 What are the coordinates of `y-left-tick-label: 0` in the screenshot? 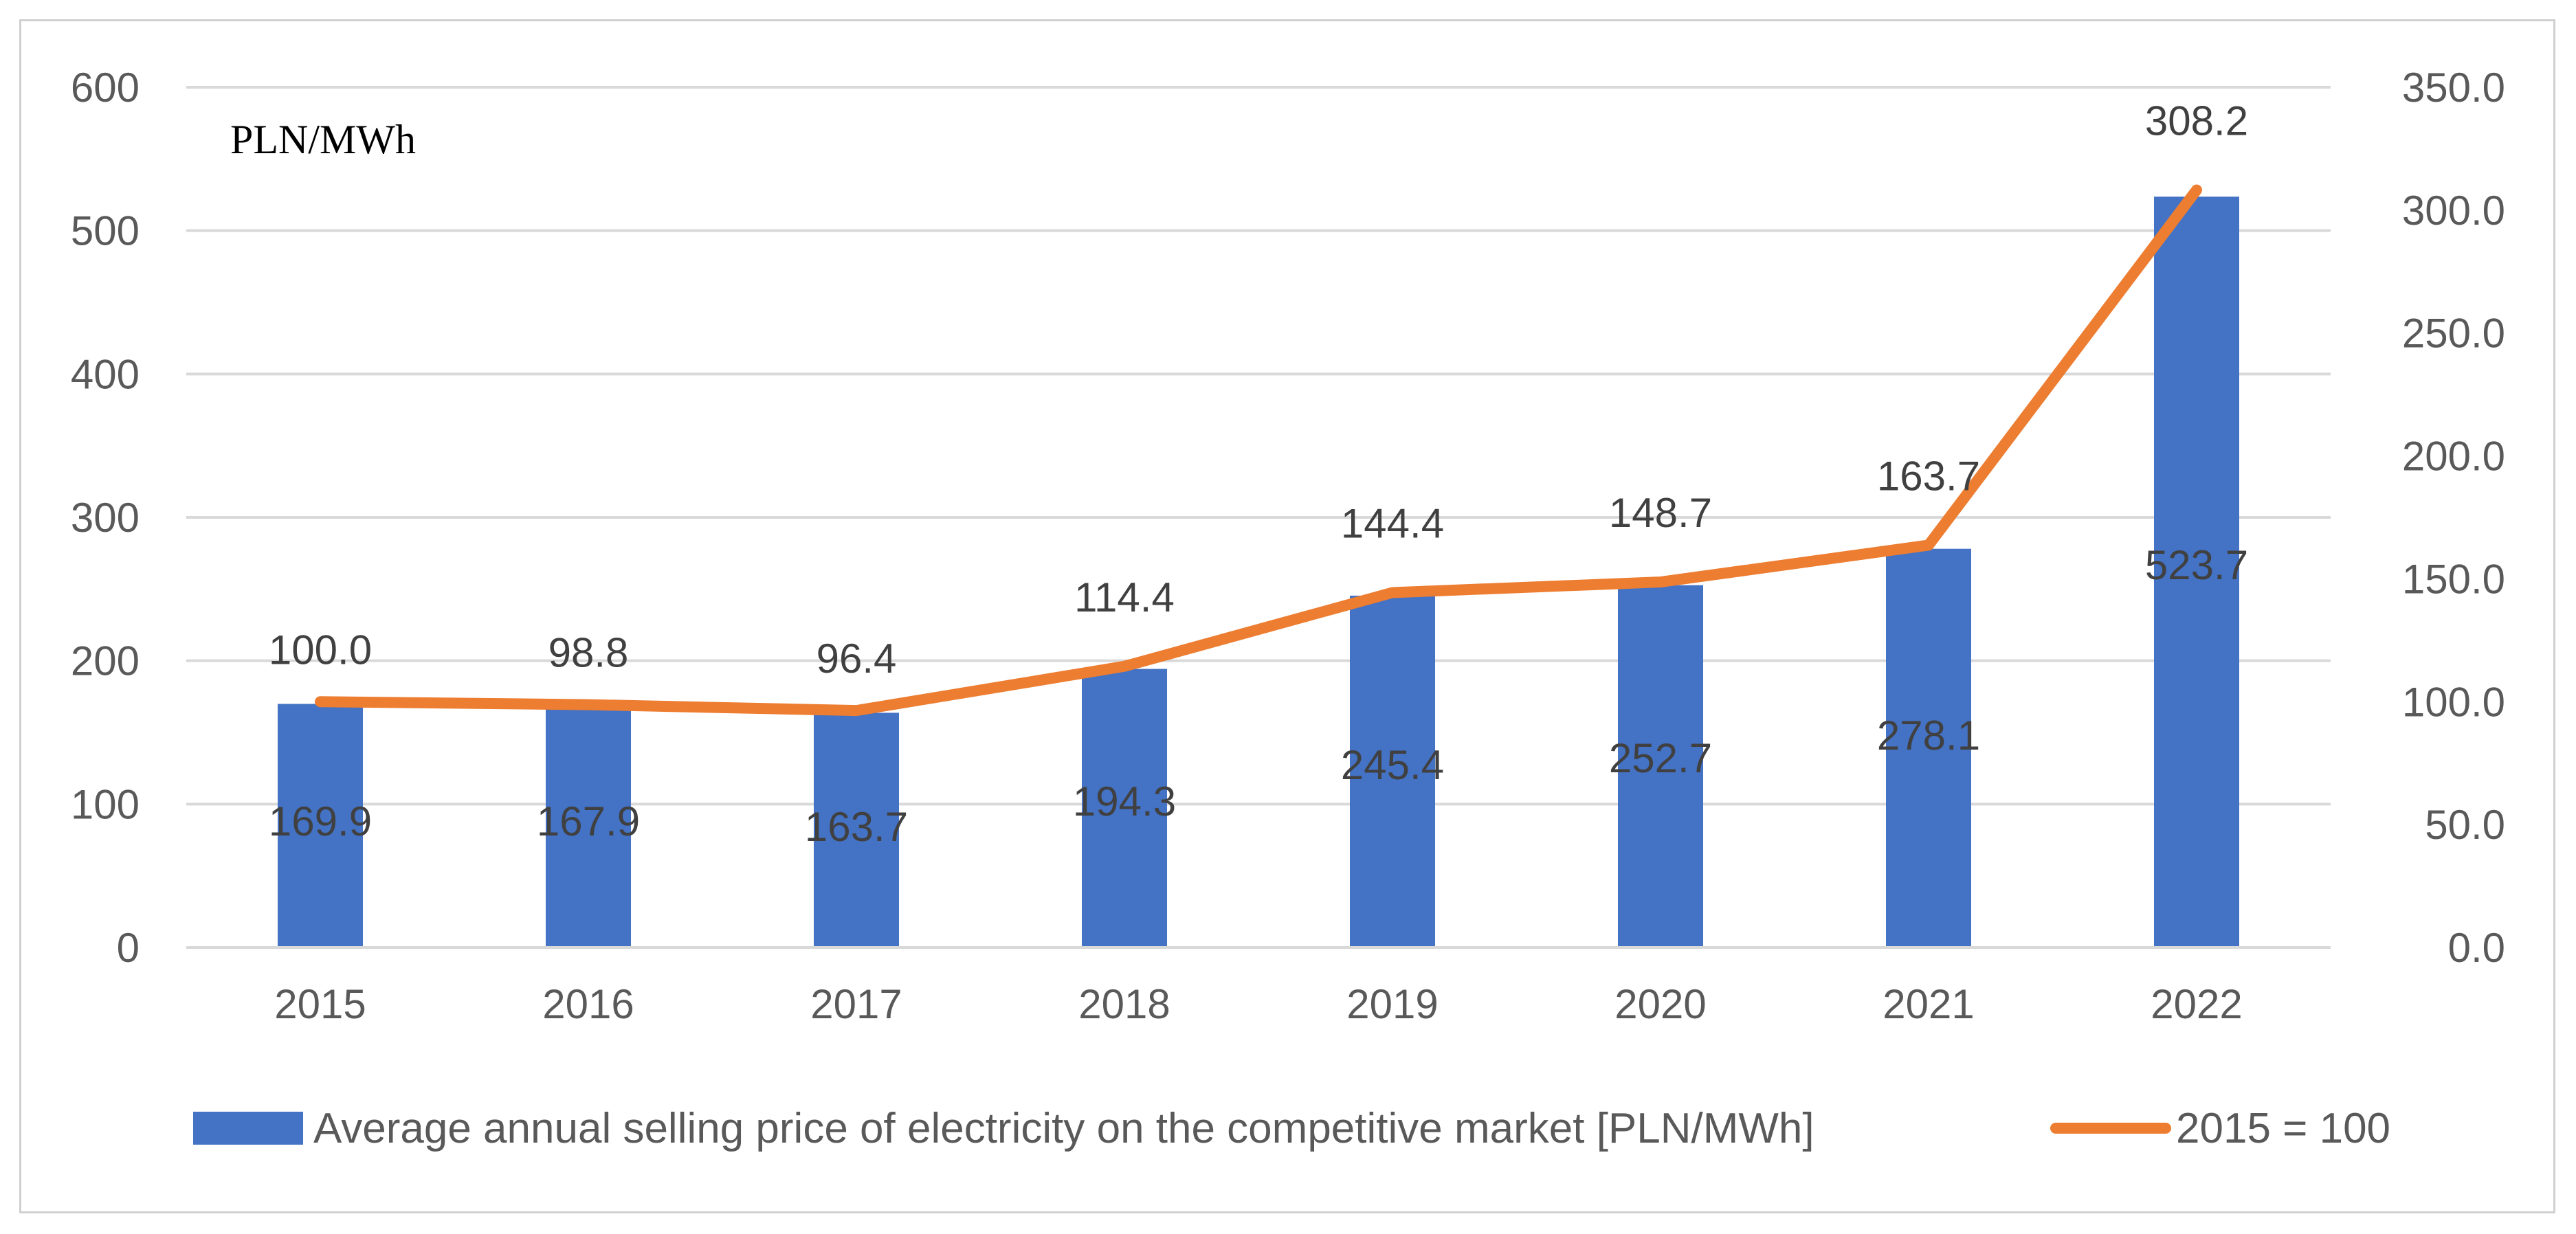 It's located at (128, 948).